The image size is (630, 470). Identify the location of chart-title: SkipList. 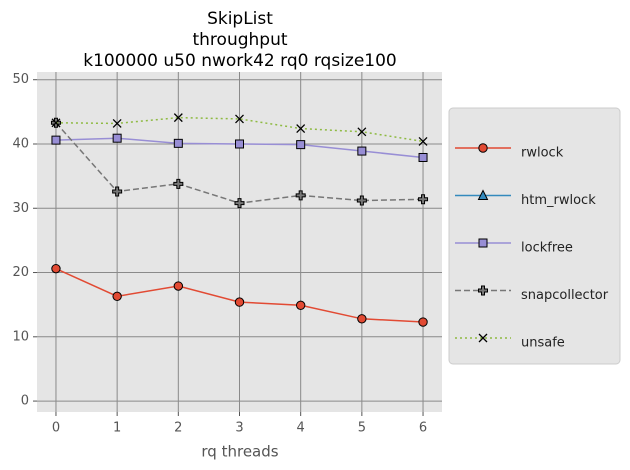
(240, 19).